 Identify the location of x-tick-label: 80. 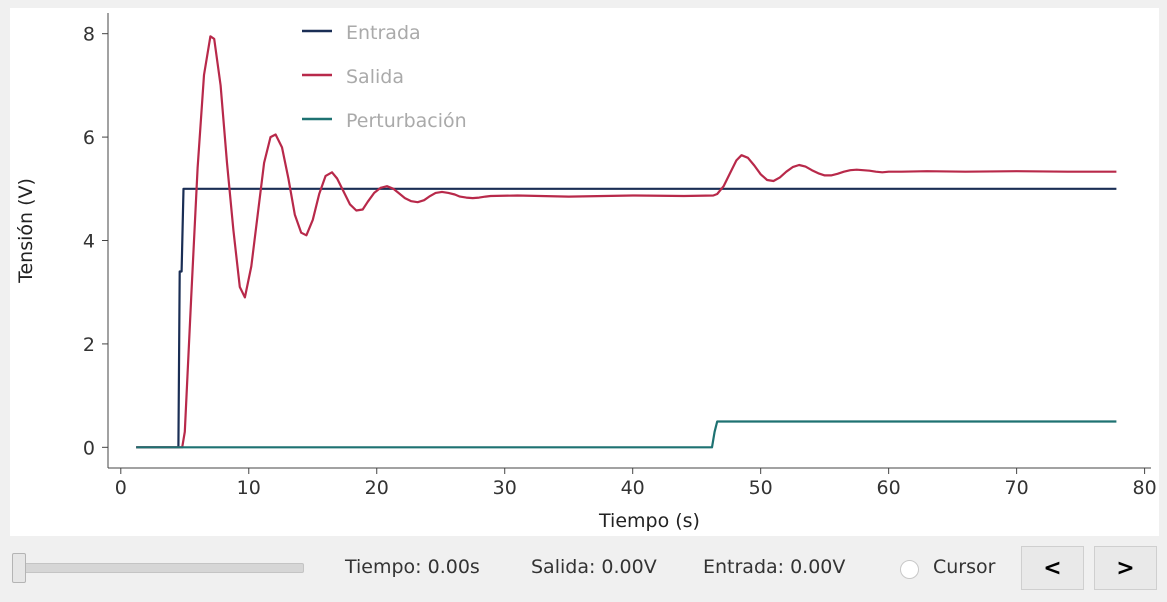
(1145, 488).